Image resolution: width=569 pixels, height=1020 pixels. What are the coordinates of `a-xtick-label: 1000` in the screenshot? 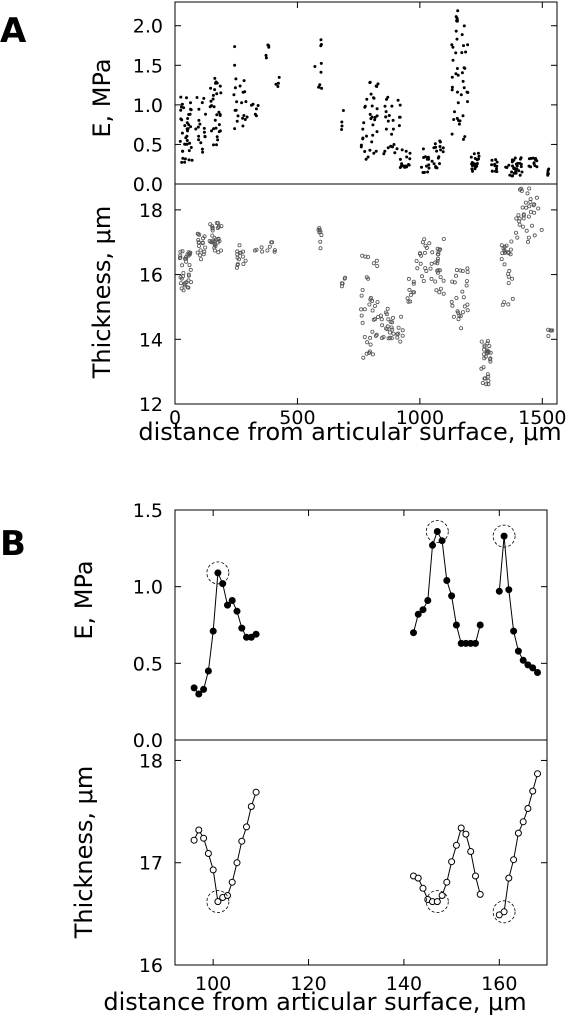 It's located at (420, 418).